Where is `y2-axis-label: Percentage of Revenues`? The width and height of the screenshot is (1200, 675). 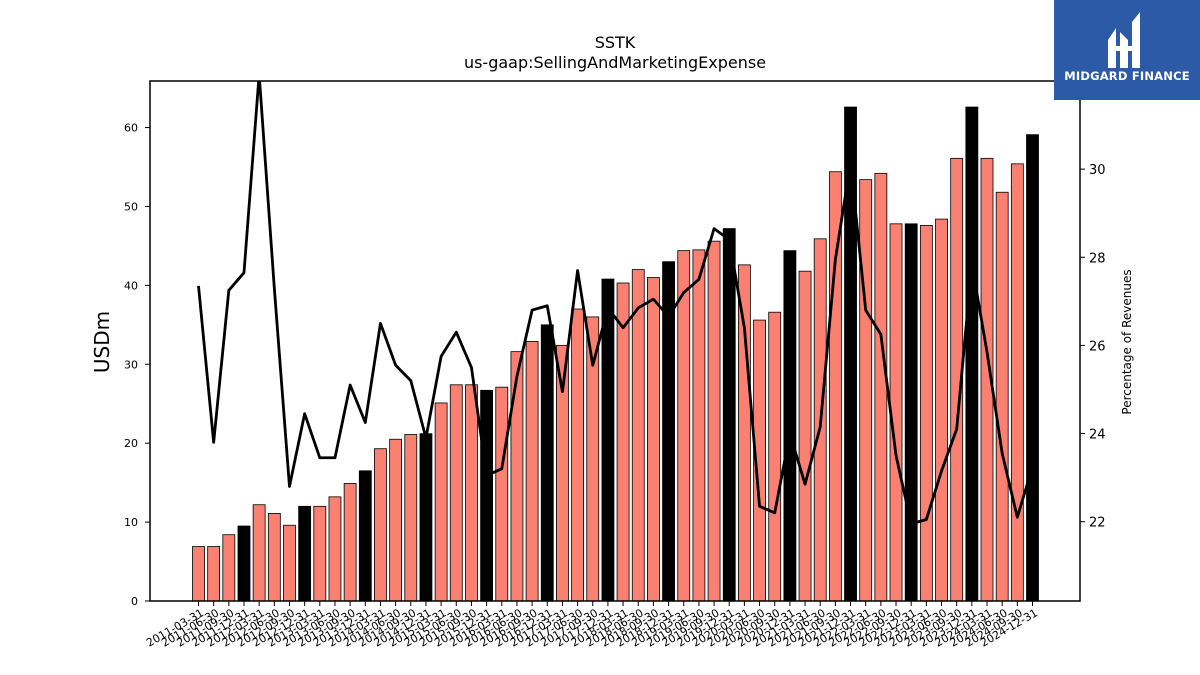 y2-axis-label: Percentage of Revenues is located at coordinates (1127, 341).